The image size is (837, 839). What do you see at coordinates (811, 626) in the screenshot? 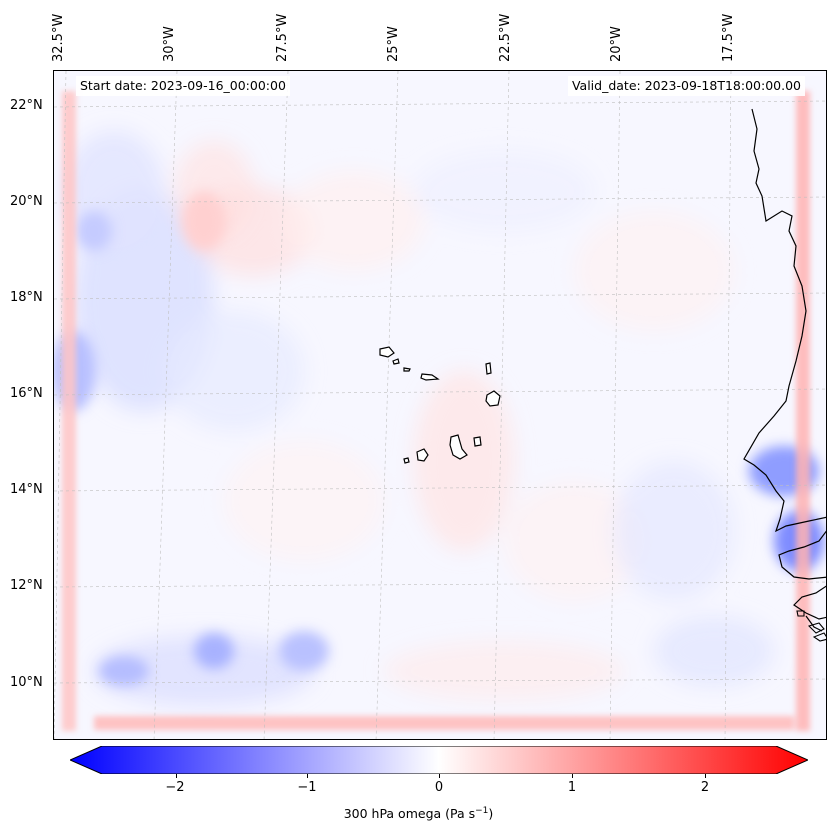
I see `bijagos-islands` at bounding box center [811, 626].